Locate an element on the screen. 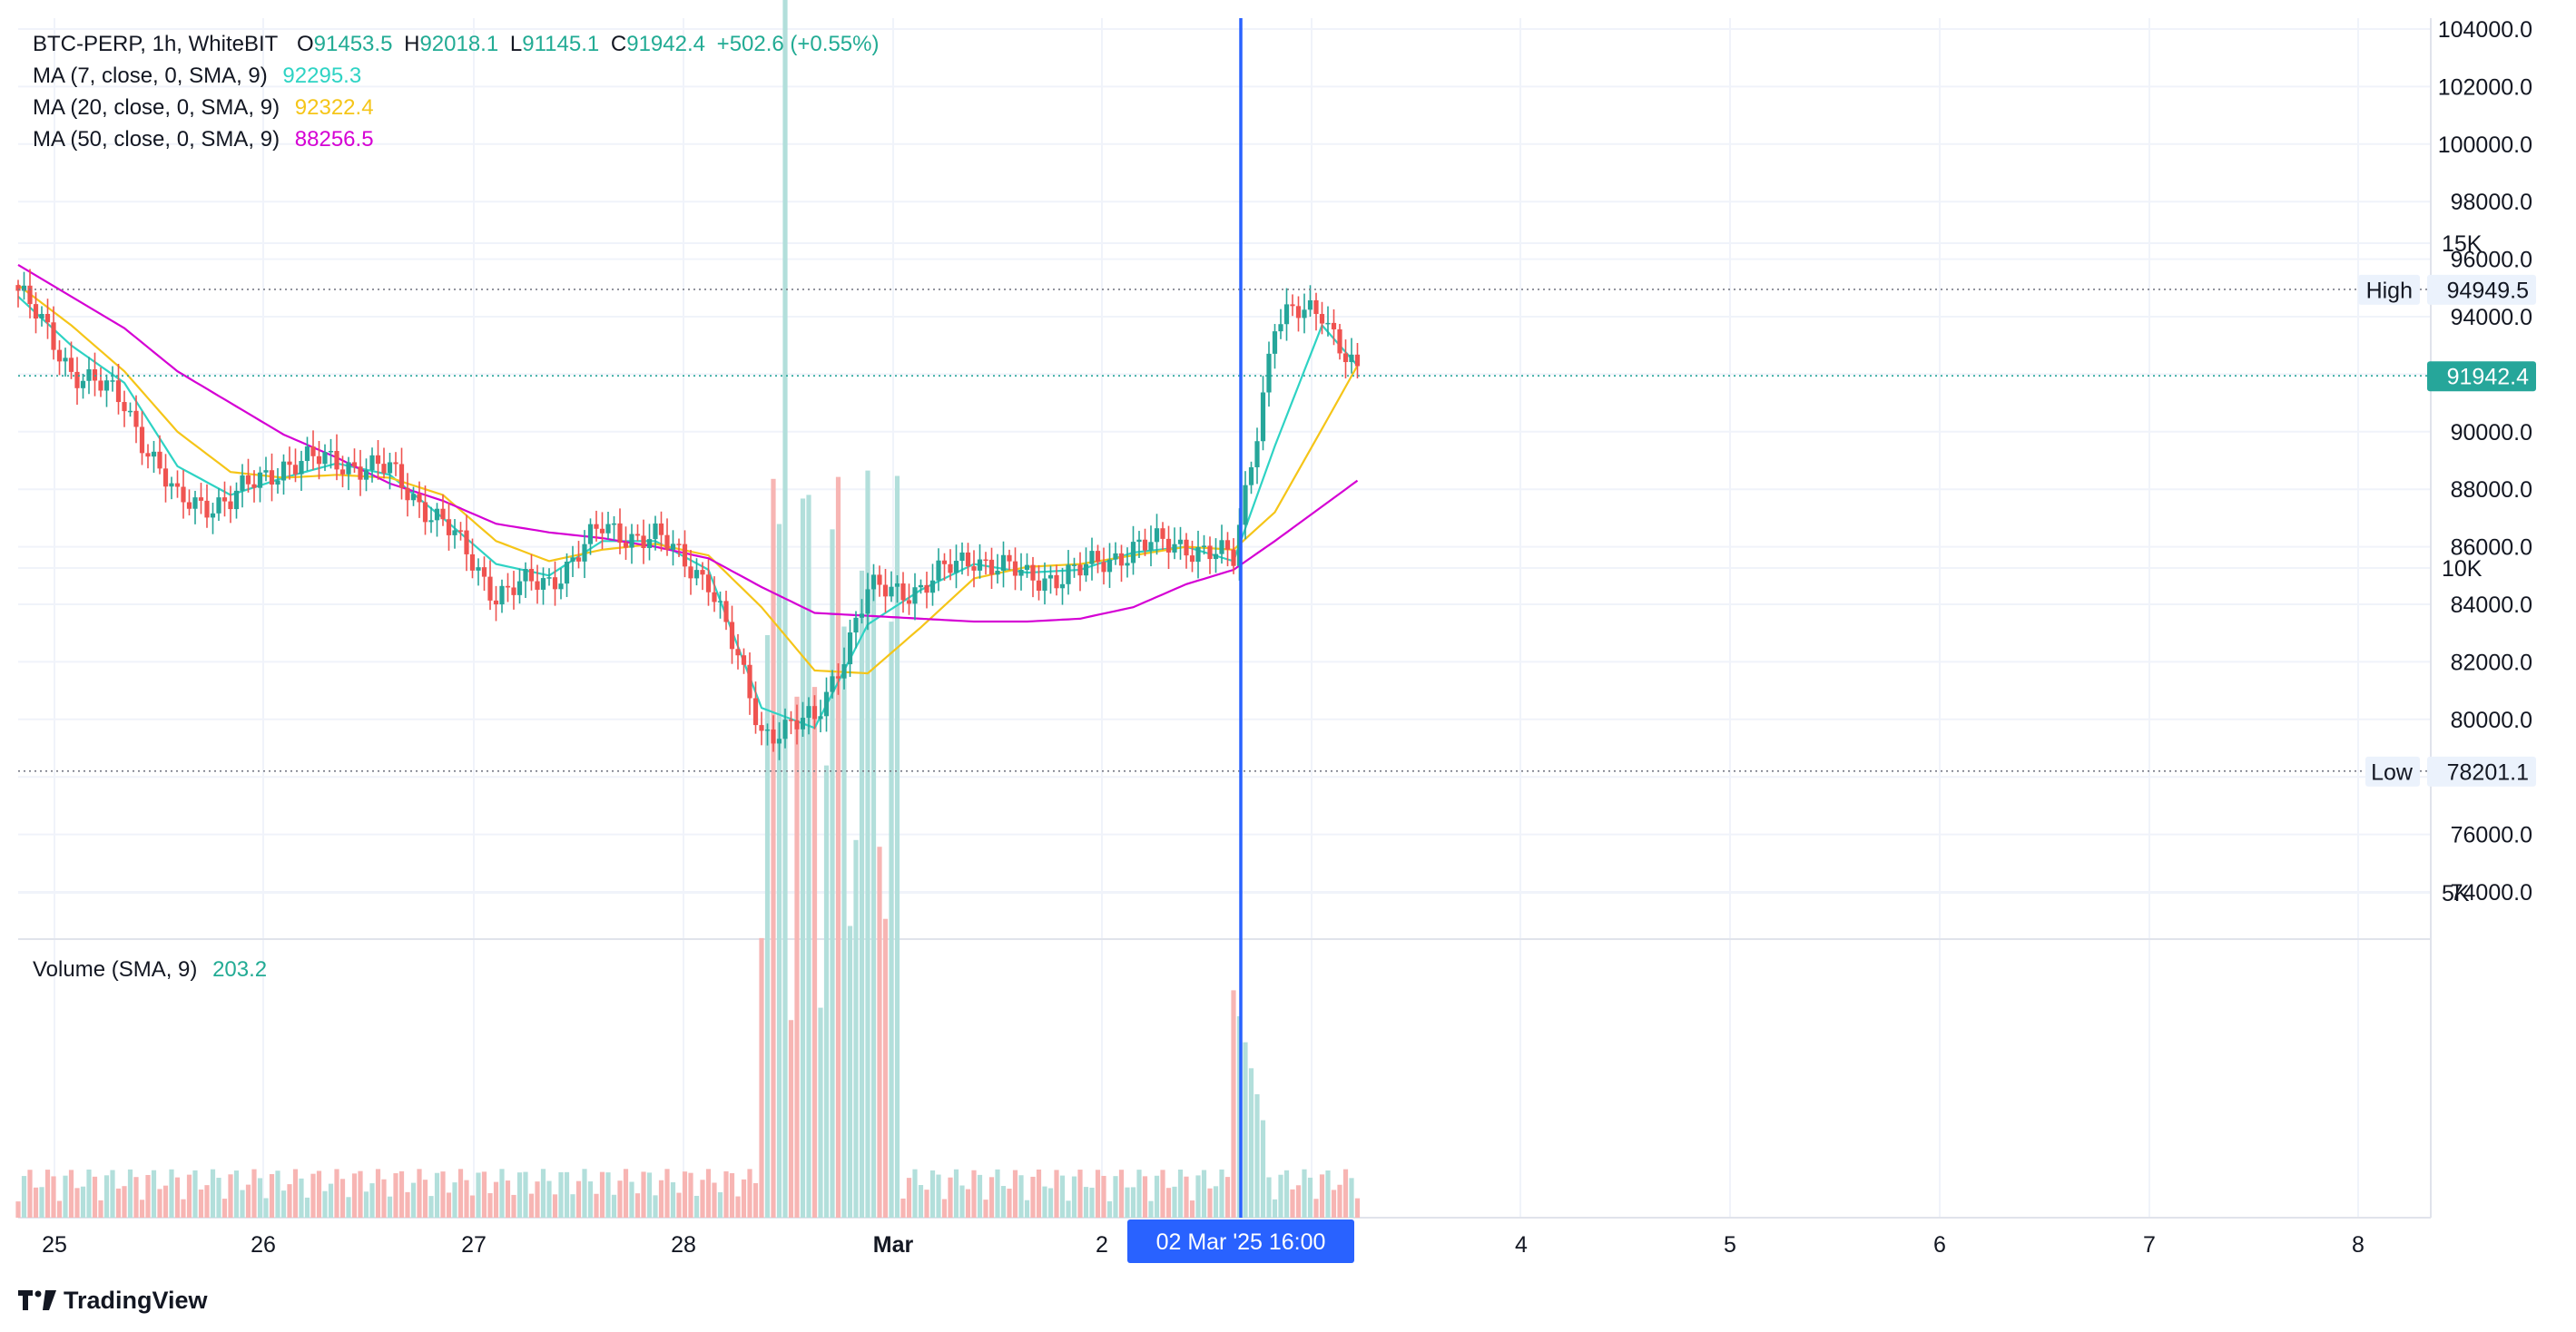 The height and width of the screenshot is (1332, 2576). tradingview-brand: TradingView is located at coordinates (113, 1301).